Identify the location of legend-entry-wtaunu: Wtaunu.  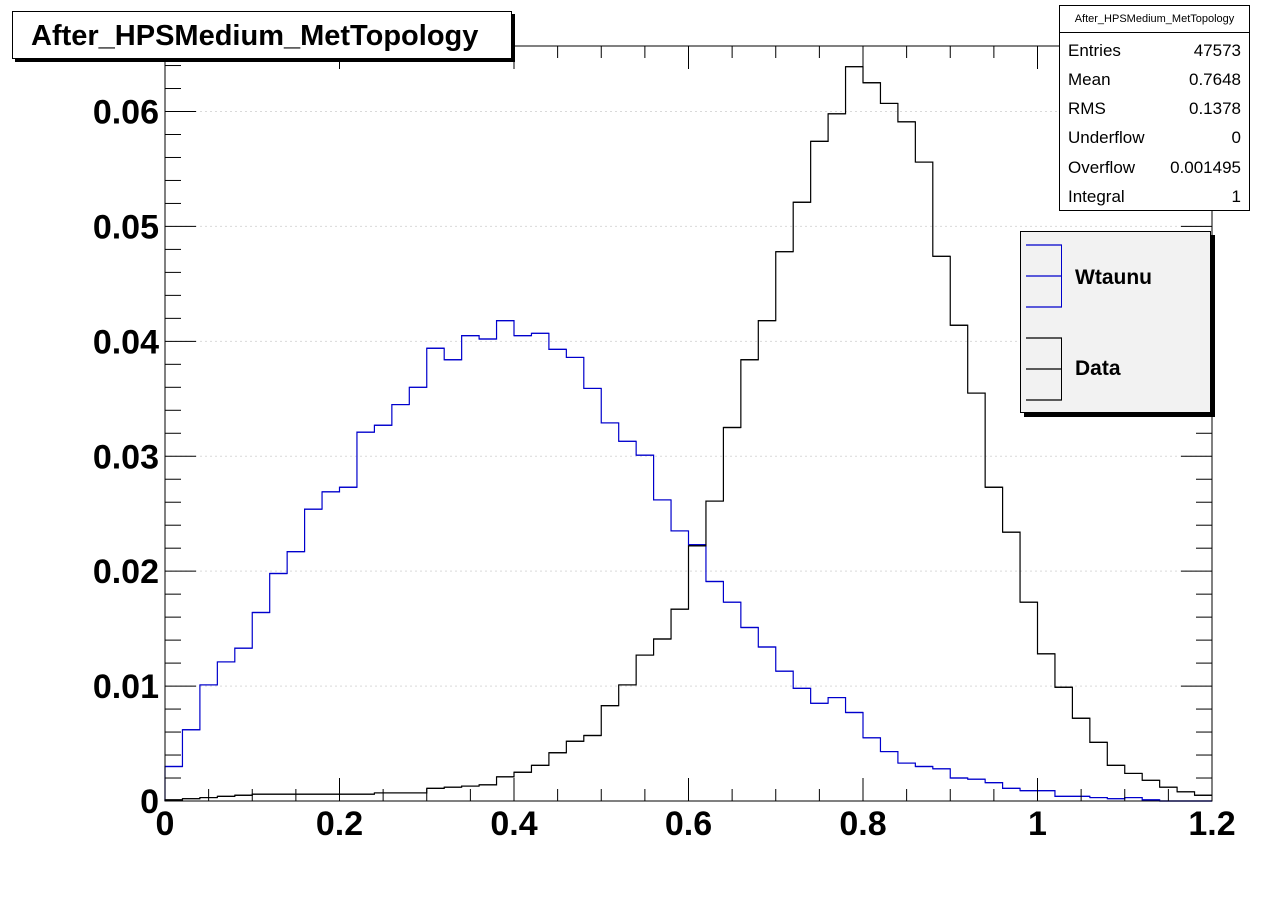
(1113, 277).